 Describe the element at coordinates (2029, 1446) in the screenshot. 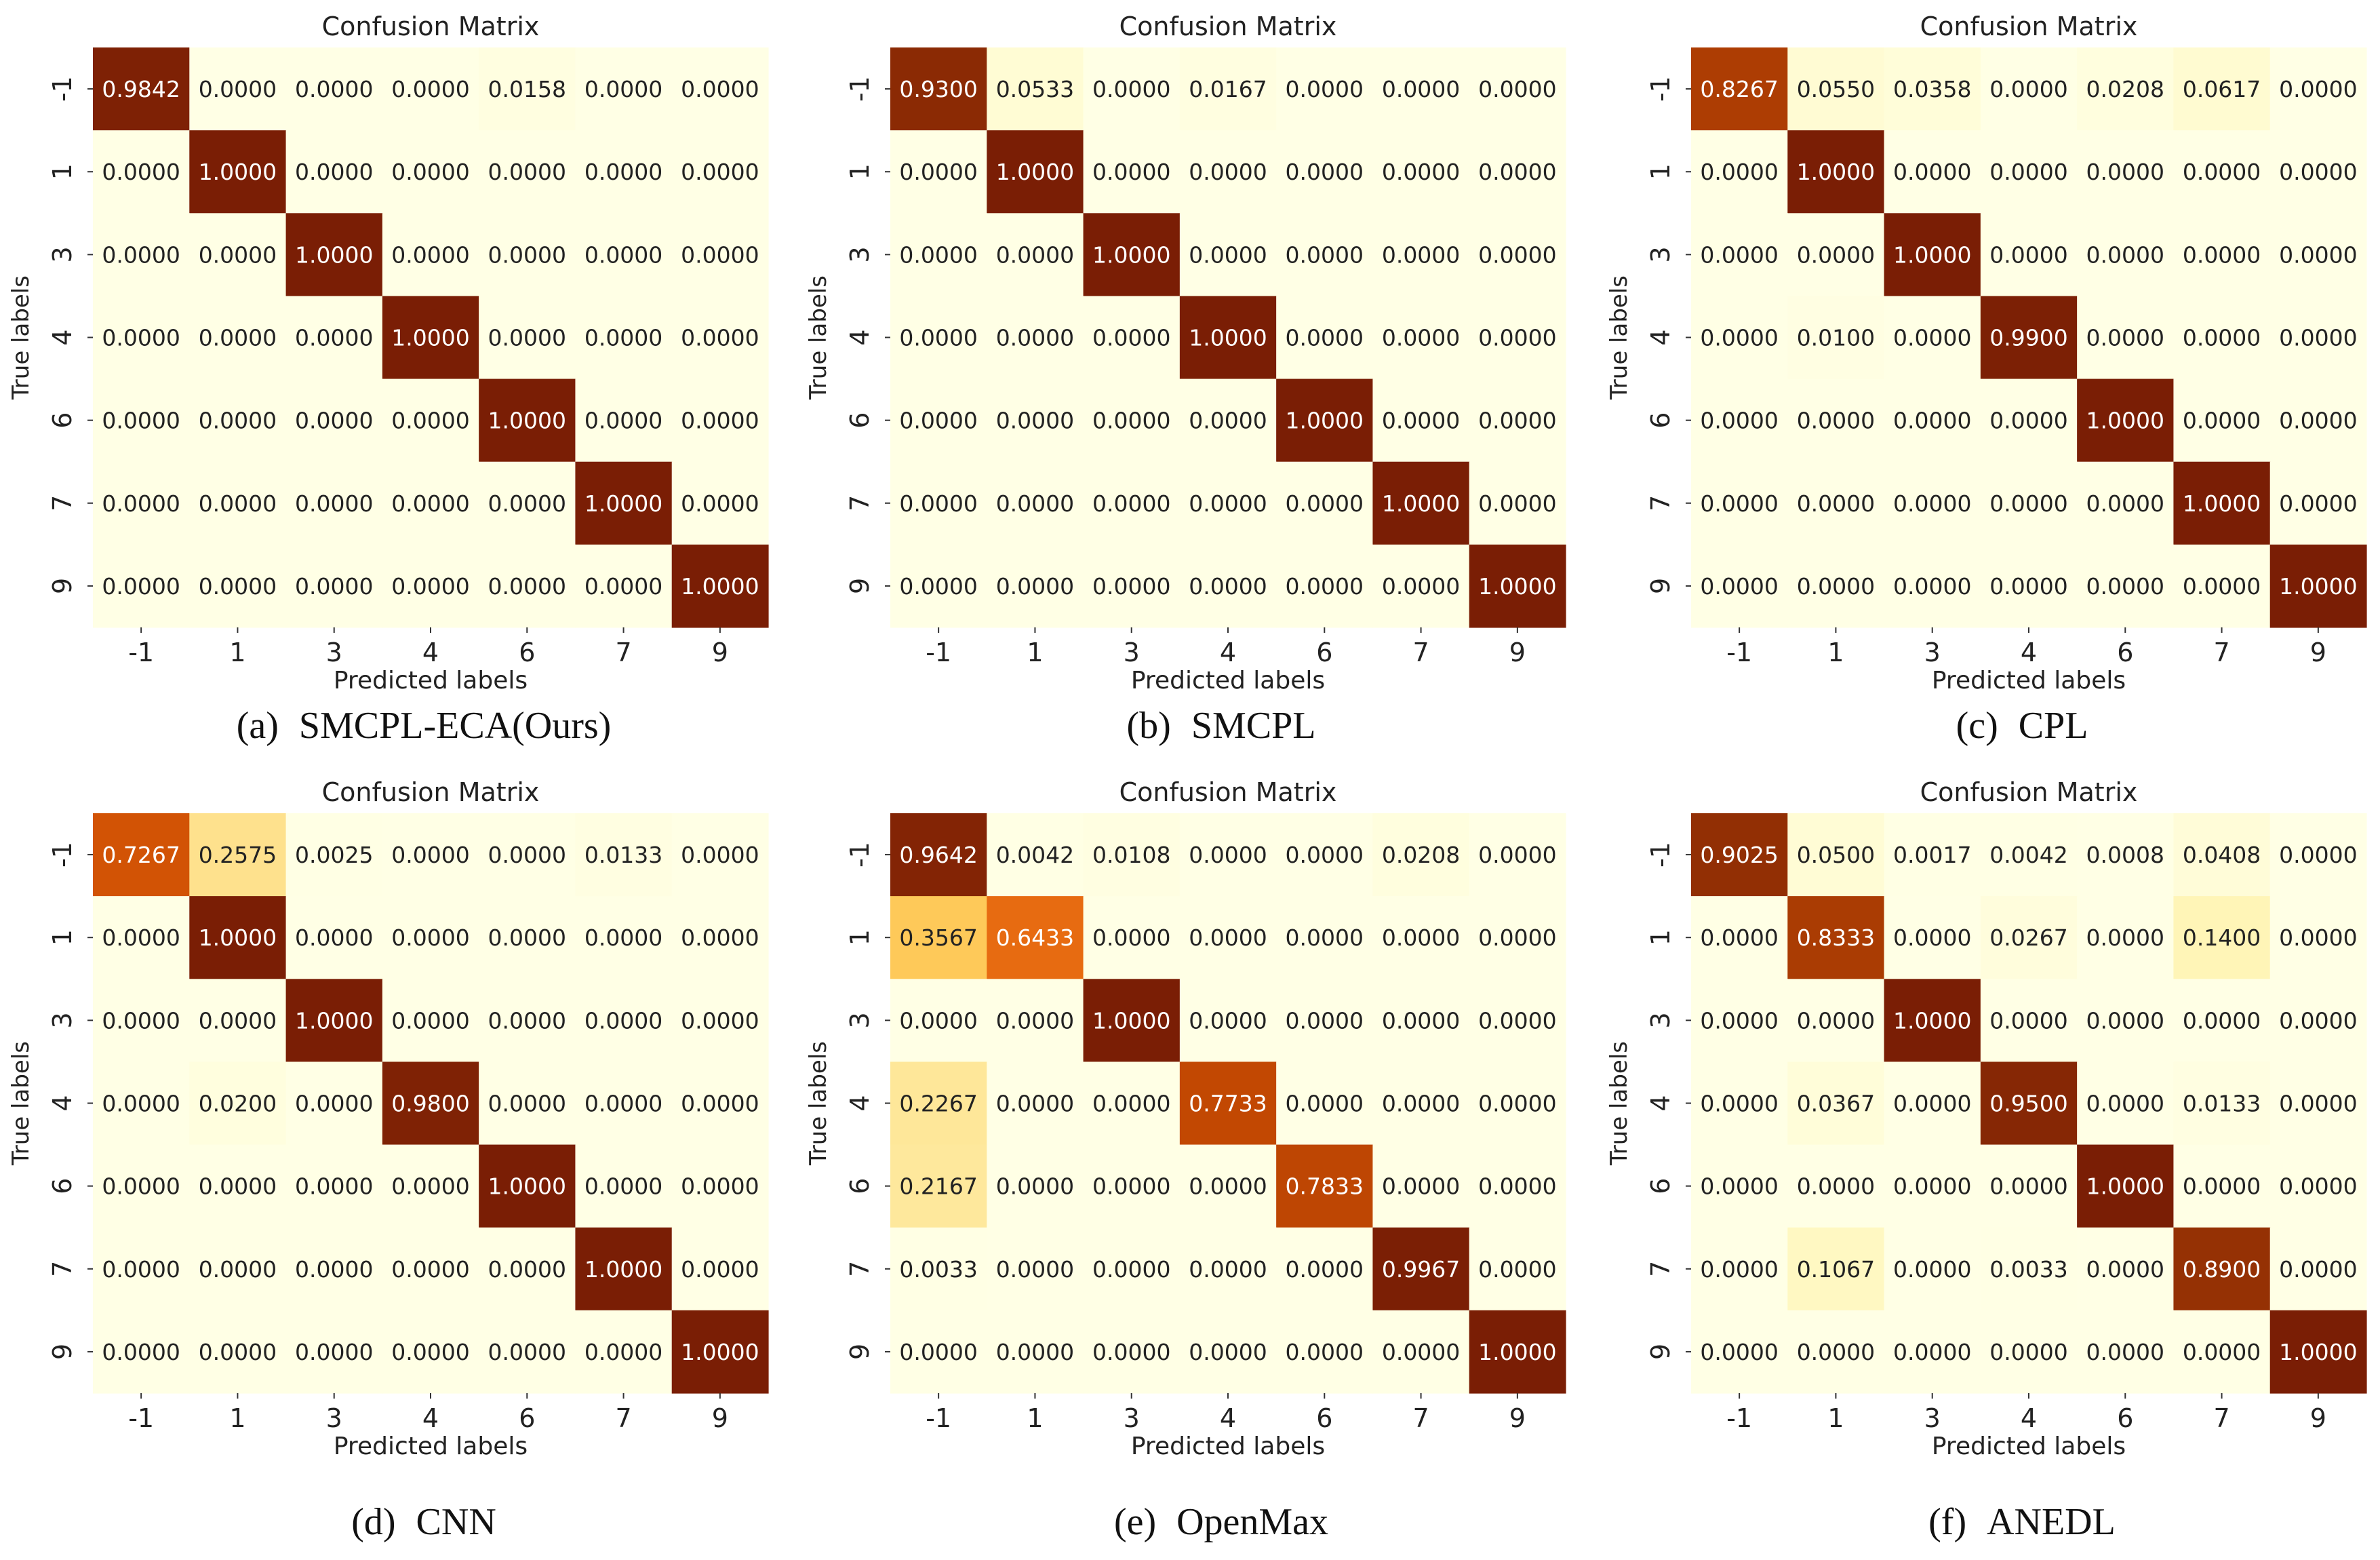

I see `x-axis-label: Predicted labels` at that location.